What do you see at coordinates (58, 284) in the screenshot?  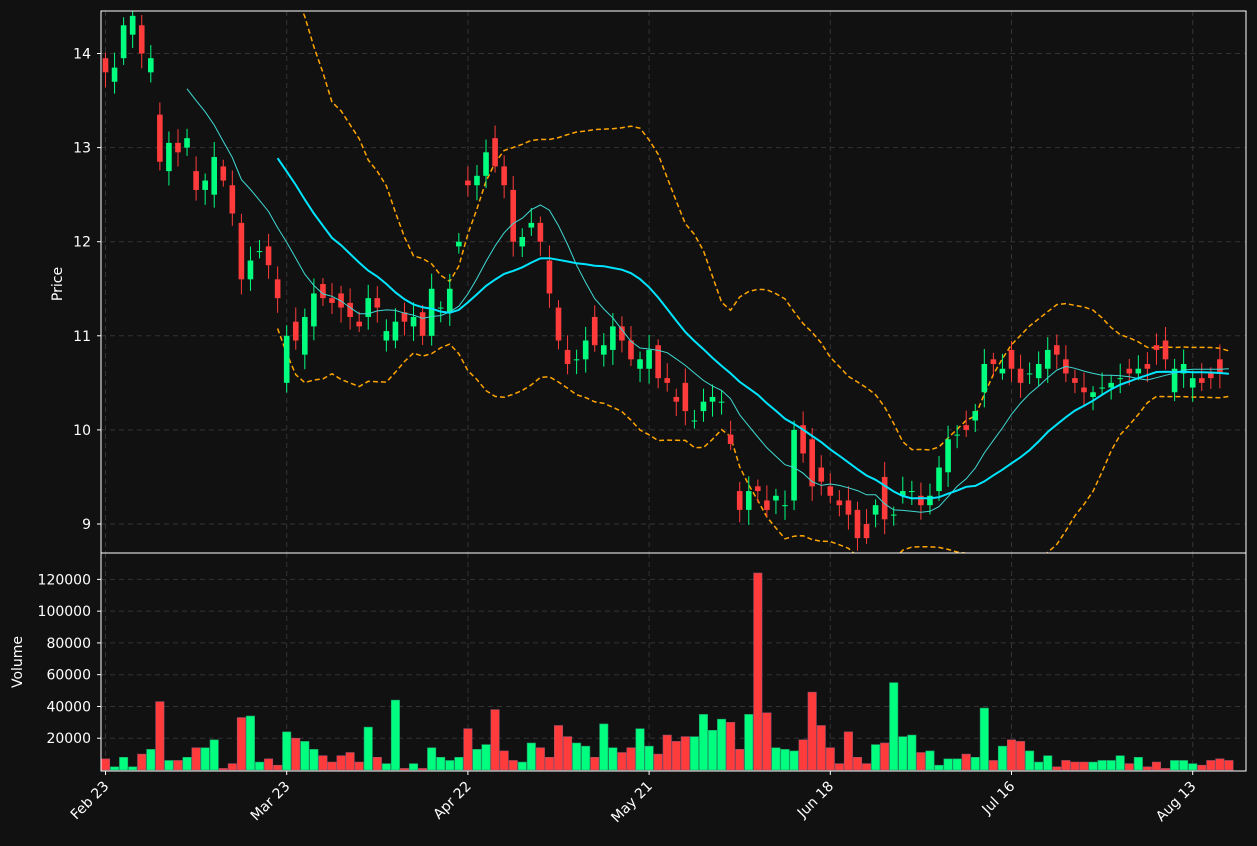 I see `price-axis-label: Price` at bounding box center [58, 284].